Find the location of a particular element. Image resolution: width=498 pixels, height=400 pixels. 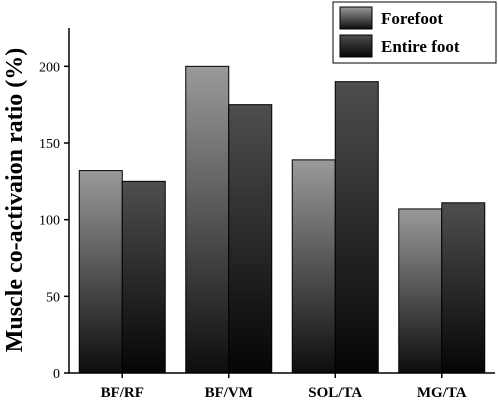

y-axis-ticks: 0 50 100 150 200 is located at coordinates (54, 221).